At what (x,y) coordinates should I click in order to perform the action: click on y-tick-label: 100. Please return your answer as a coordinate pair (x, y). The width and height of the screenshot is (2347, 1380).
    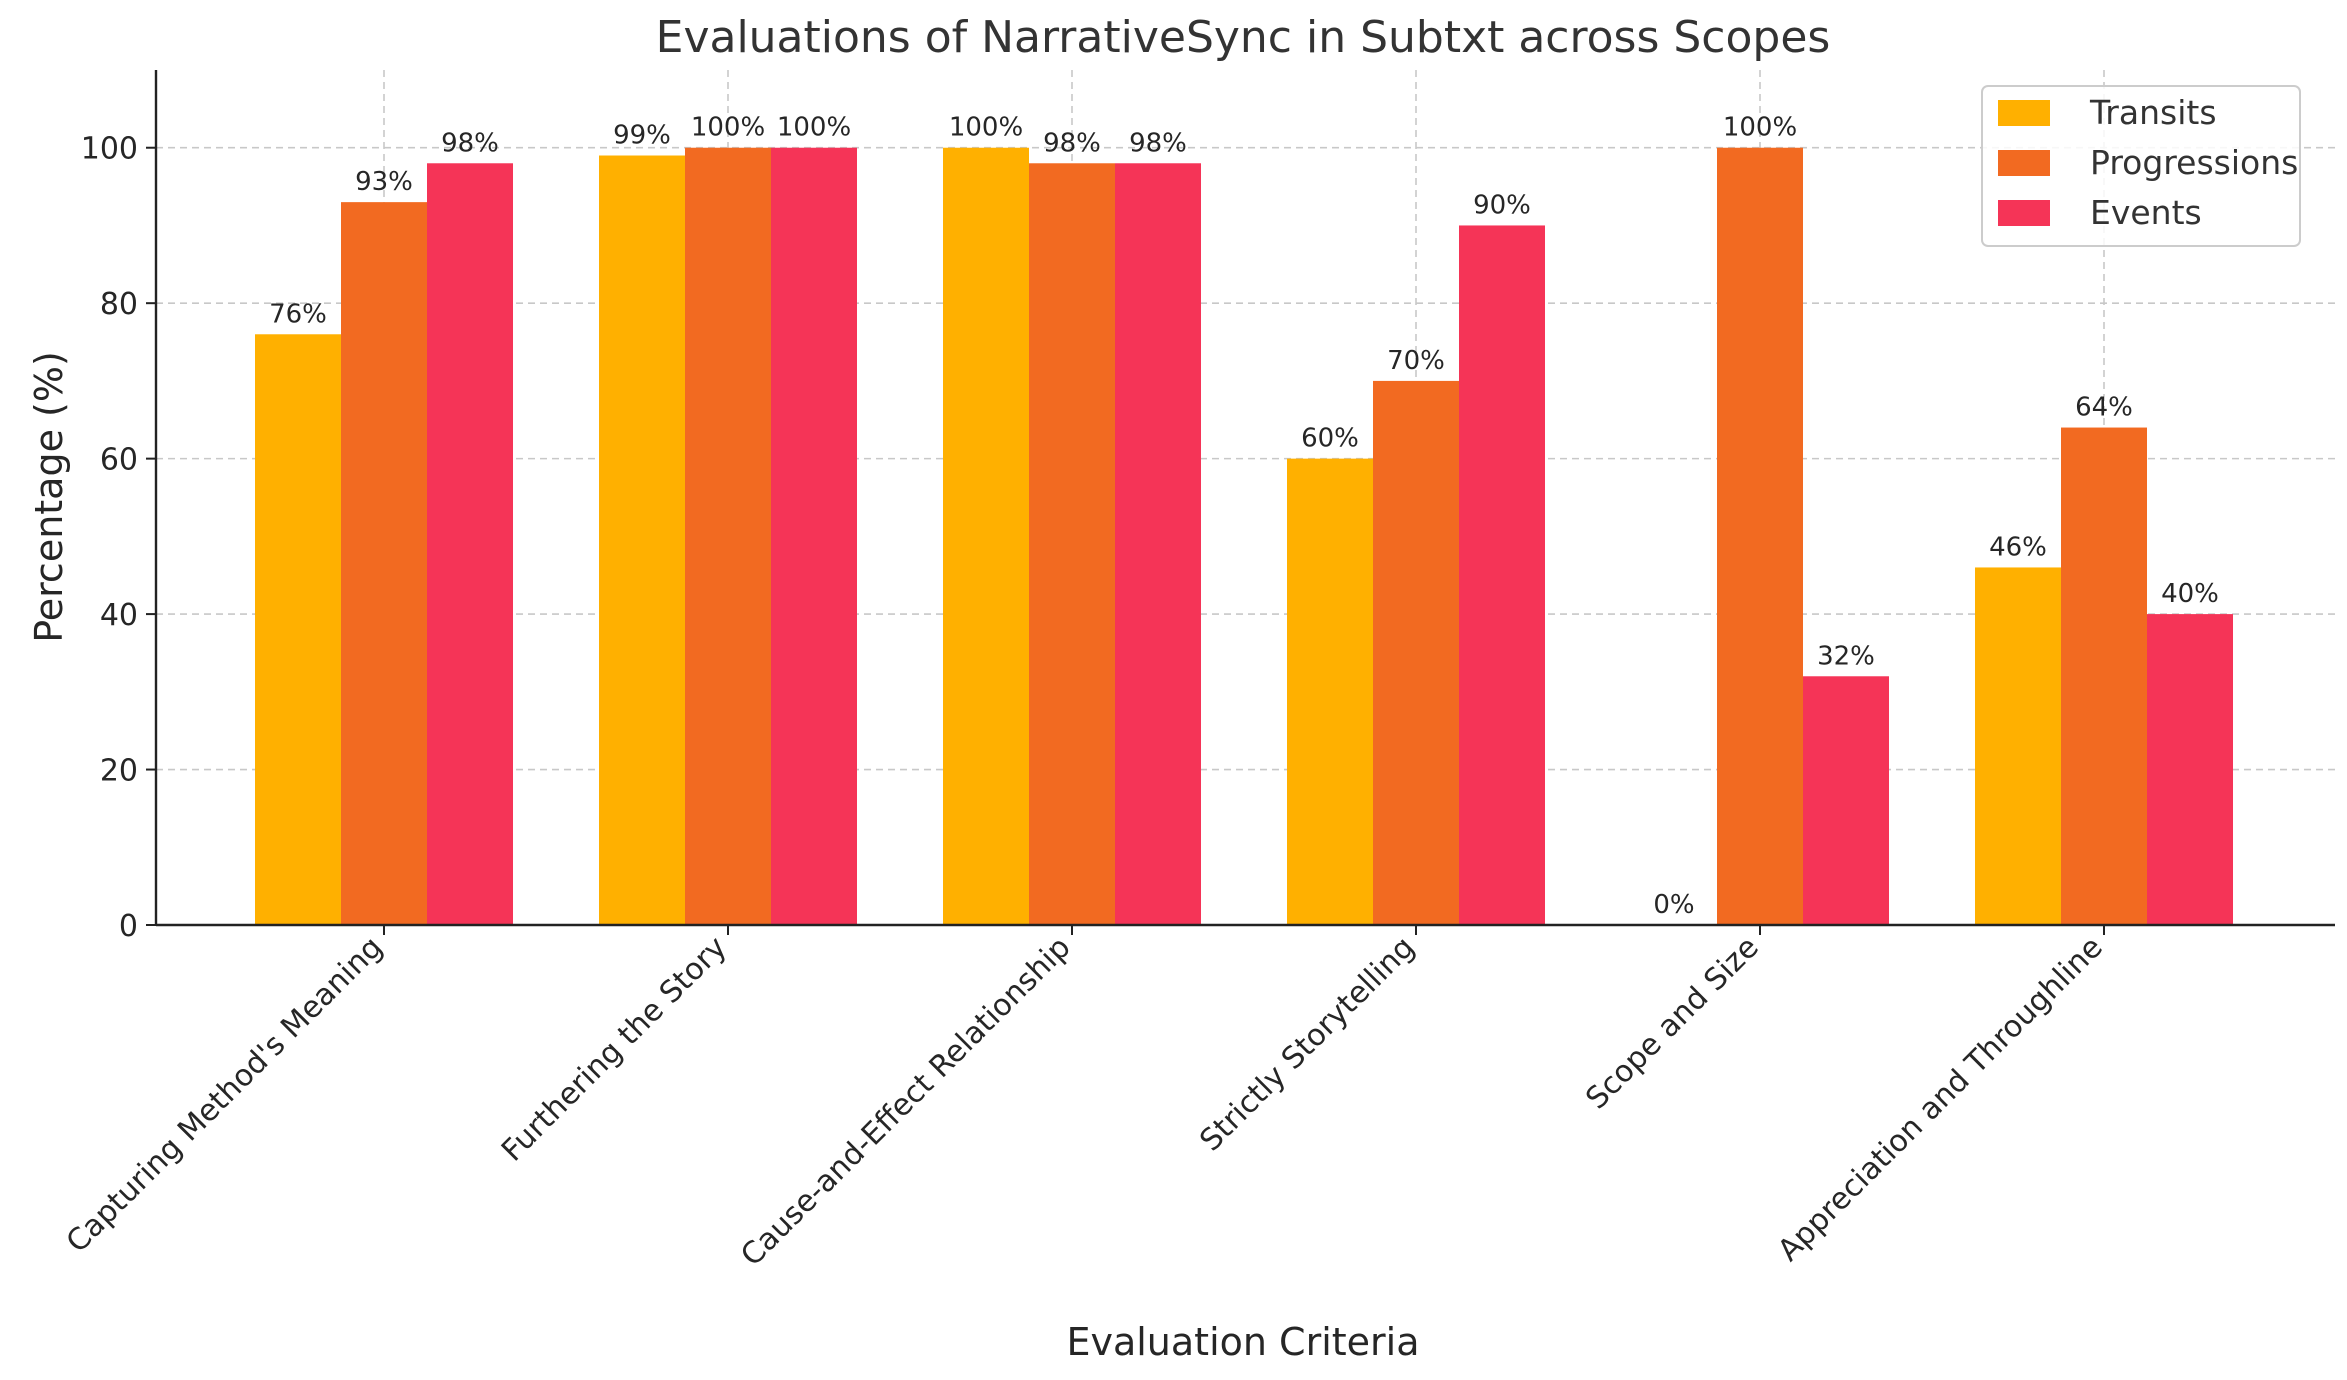
    Looking at the image, I should click on (109, 149).